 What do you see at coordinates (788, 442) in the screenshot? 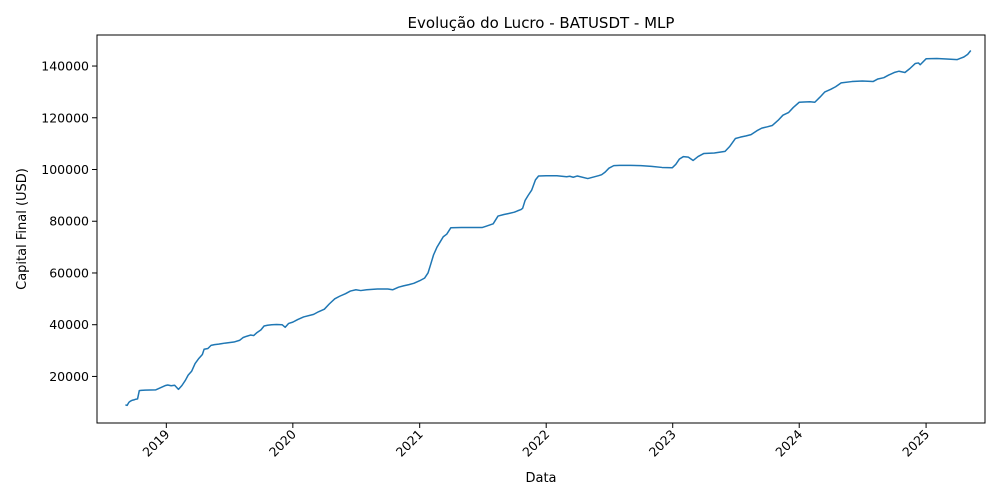
I see `x-tick-label: 2024` at bounding box center [788, 442].